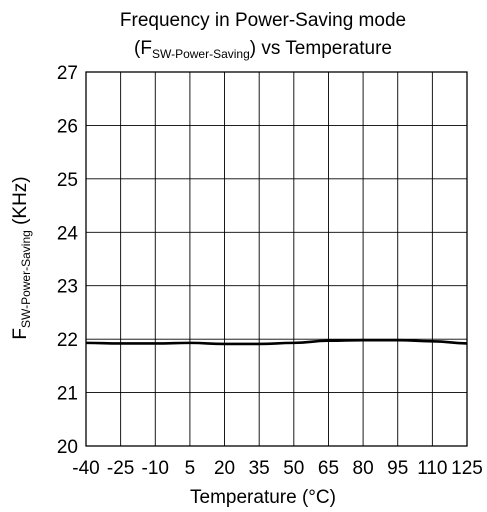  I want to click on series-line, so click(276, 342).